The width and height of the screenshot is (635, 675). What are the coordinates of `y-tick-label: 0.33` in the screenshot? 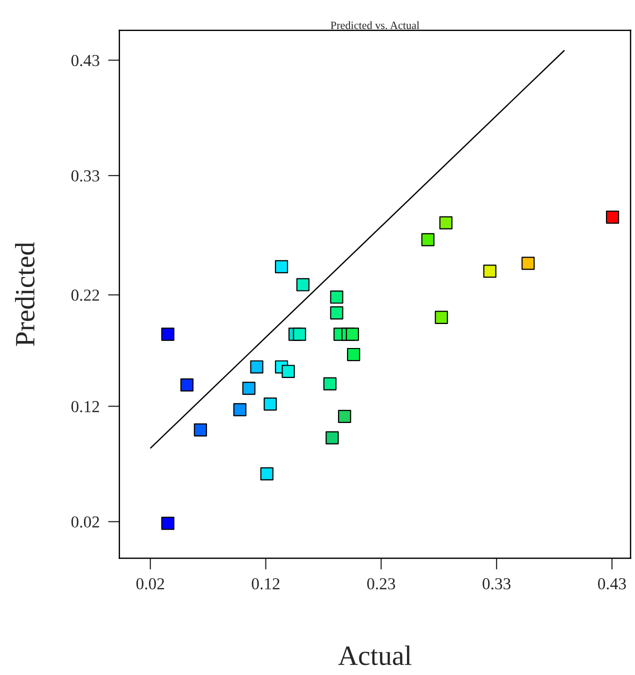 It's located at (85, 176).